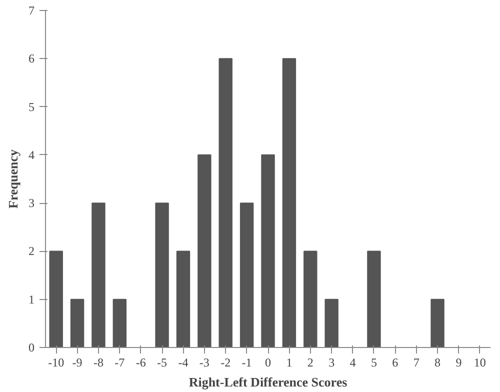 This screenshot has height=392, width=500. Describe the element at coordinates (373, 363) in the screenshot. I see `x-tick-label: 5` at that location.